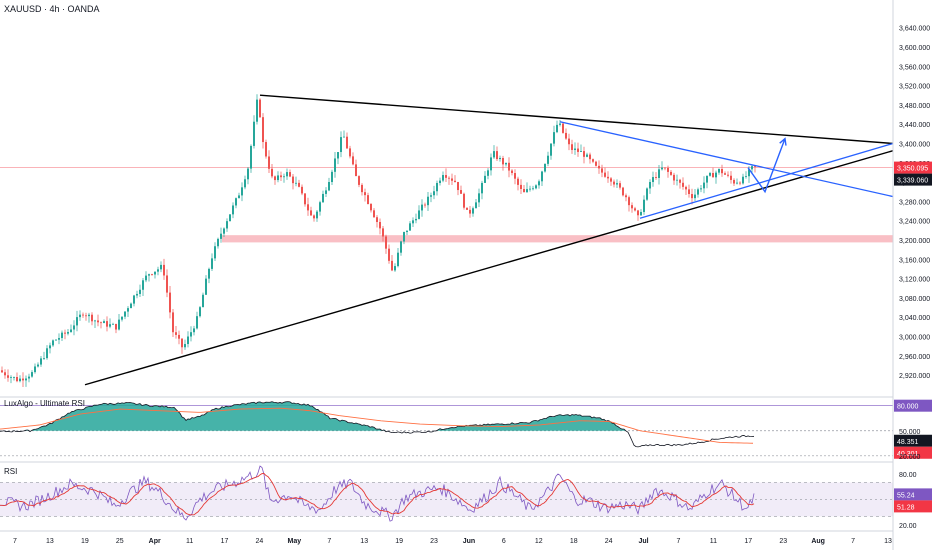  Describe the element at coordinates (120, 541) in the screenshot. I see `time-tick-label: 25` at that location.